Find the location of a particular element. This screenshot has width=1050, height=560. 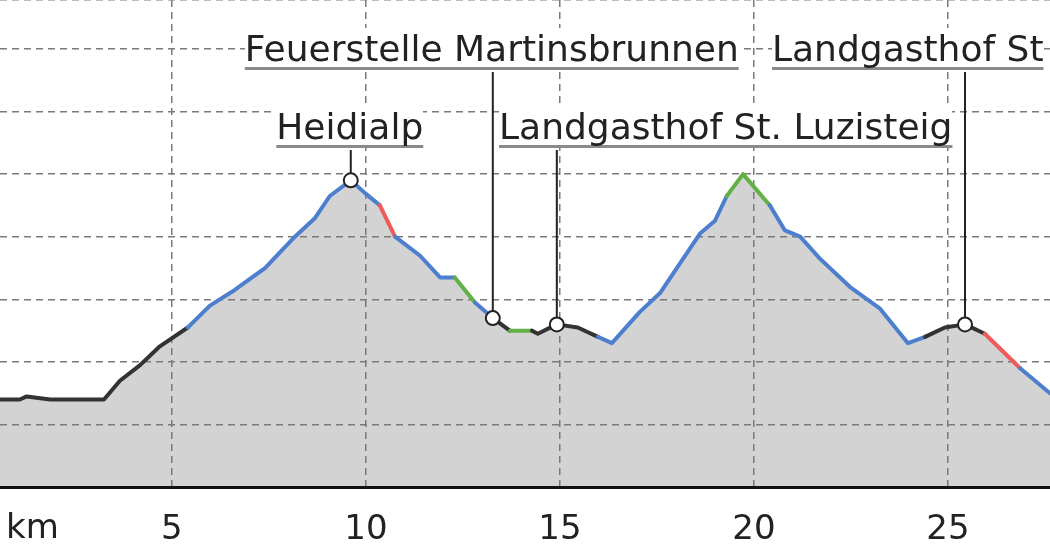

x-tick-label: 5 is located at coordinates (172, 527).